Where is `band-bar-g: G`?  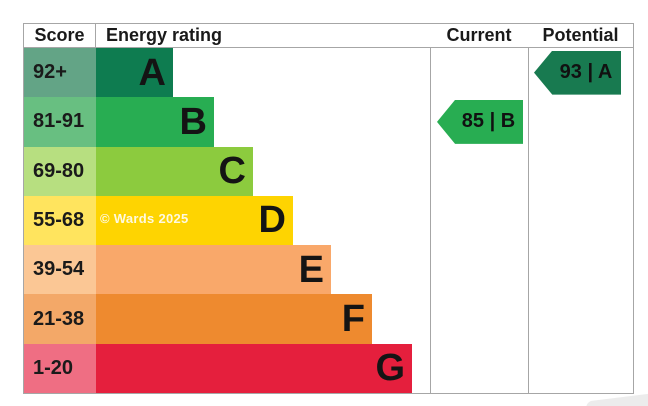
band-bar-g: G is located at coordinates (254, 368).